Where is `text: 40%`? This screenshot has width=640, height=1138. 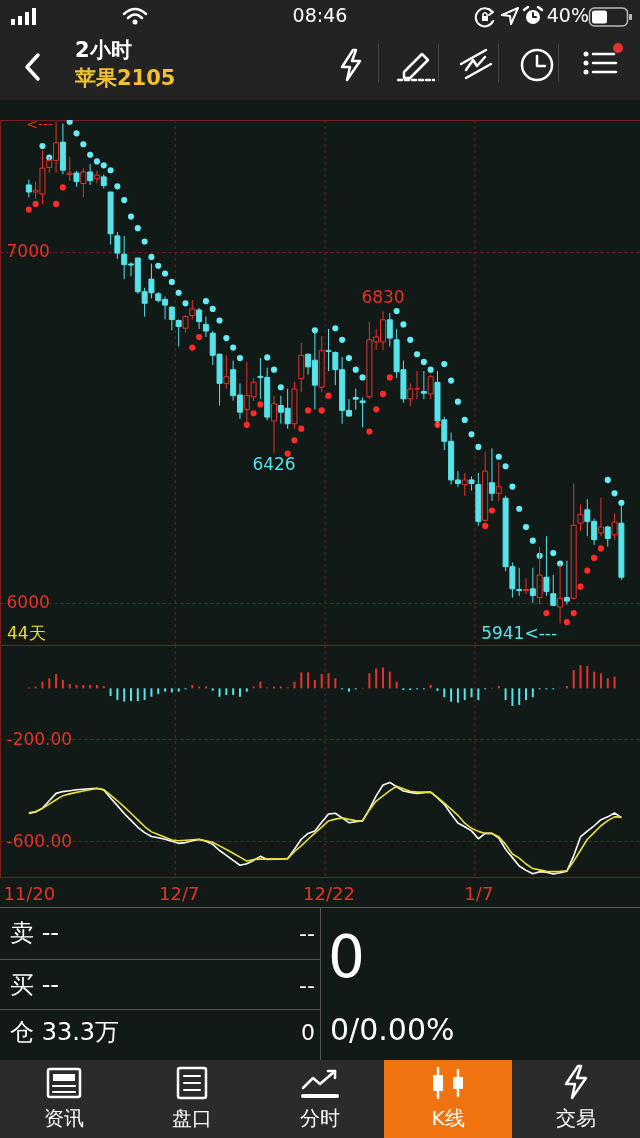
text: 40% is located at coordinates (567, 15).